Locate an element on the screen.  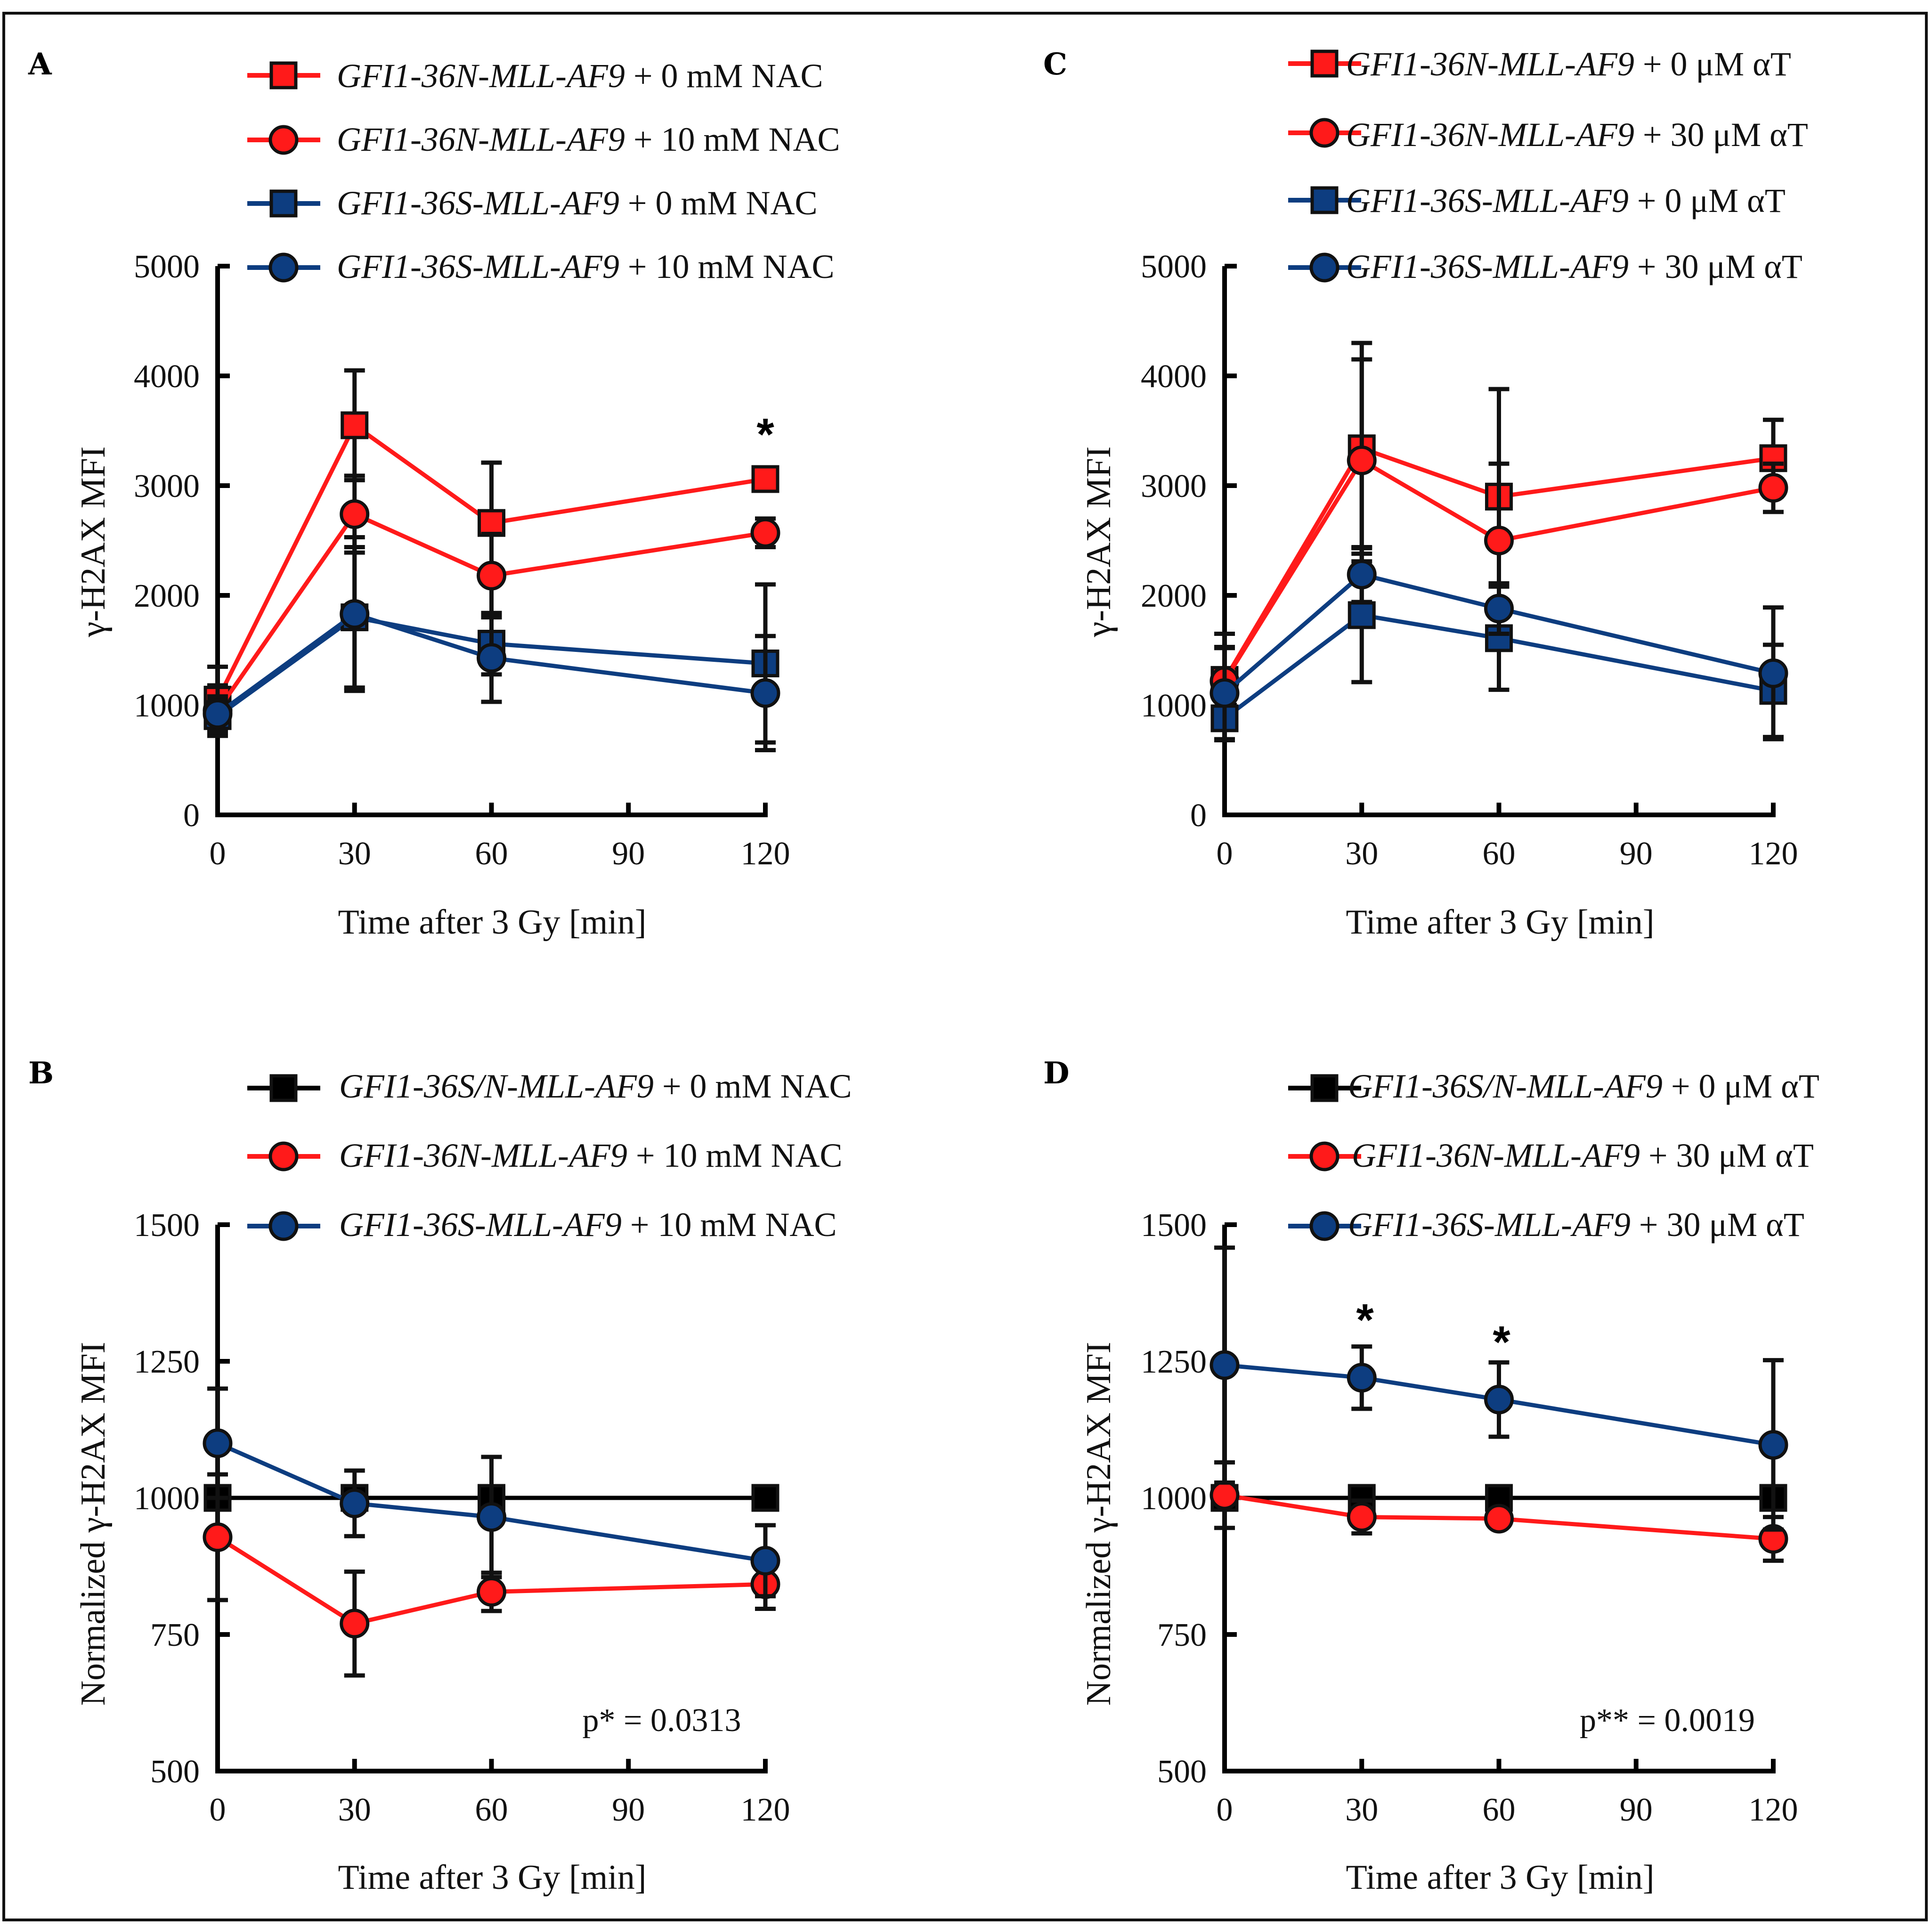
panel-a-y-tick-label: 4000 is located at coordinates (167, 376).